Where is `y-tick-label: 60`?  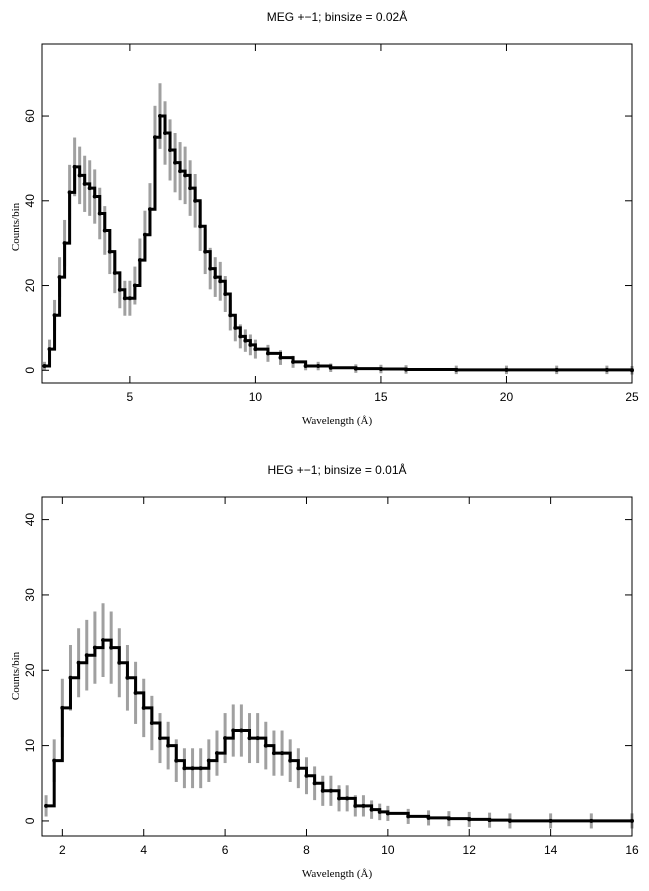
y-tick-label: 60 is located at coordinates (30, 116).